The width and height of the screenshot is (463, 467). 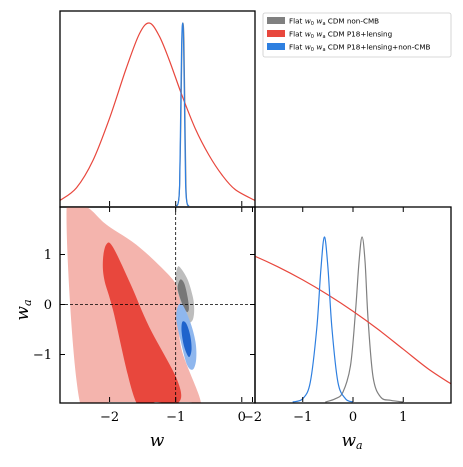 I want to click on y-tick-label-wa: 0, so click(x=48, y=305).